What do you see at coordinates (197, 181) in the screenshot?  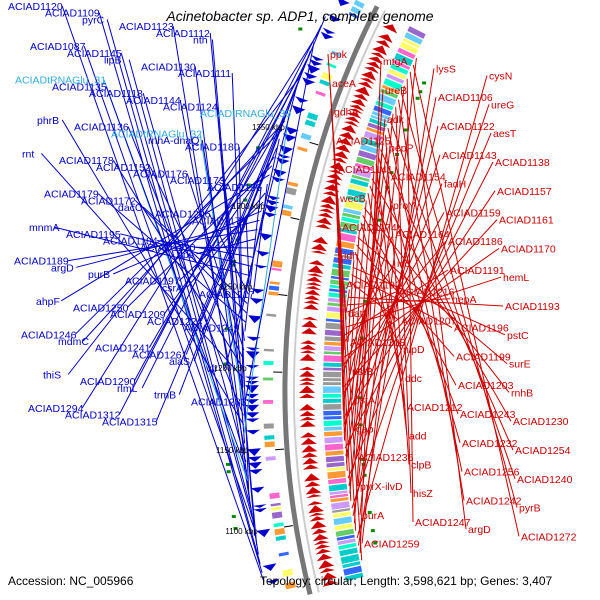 I see `forward-gene-label: ACIAD1173` at bounding box center [197, 181].